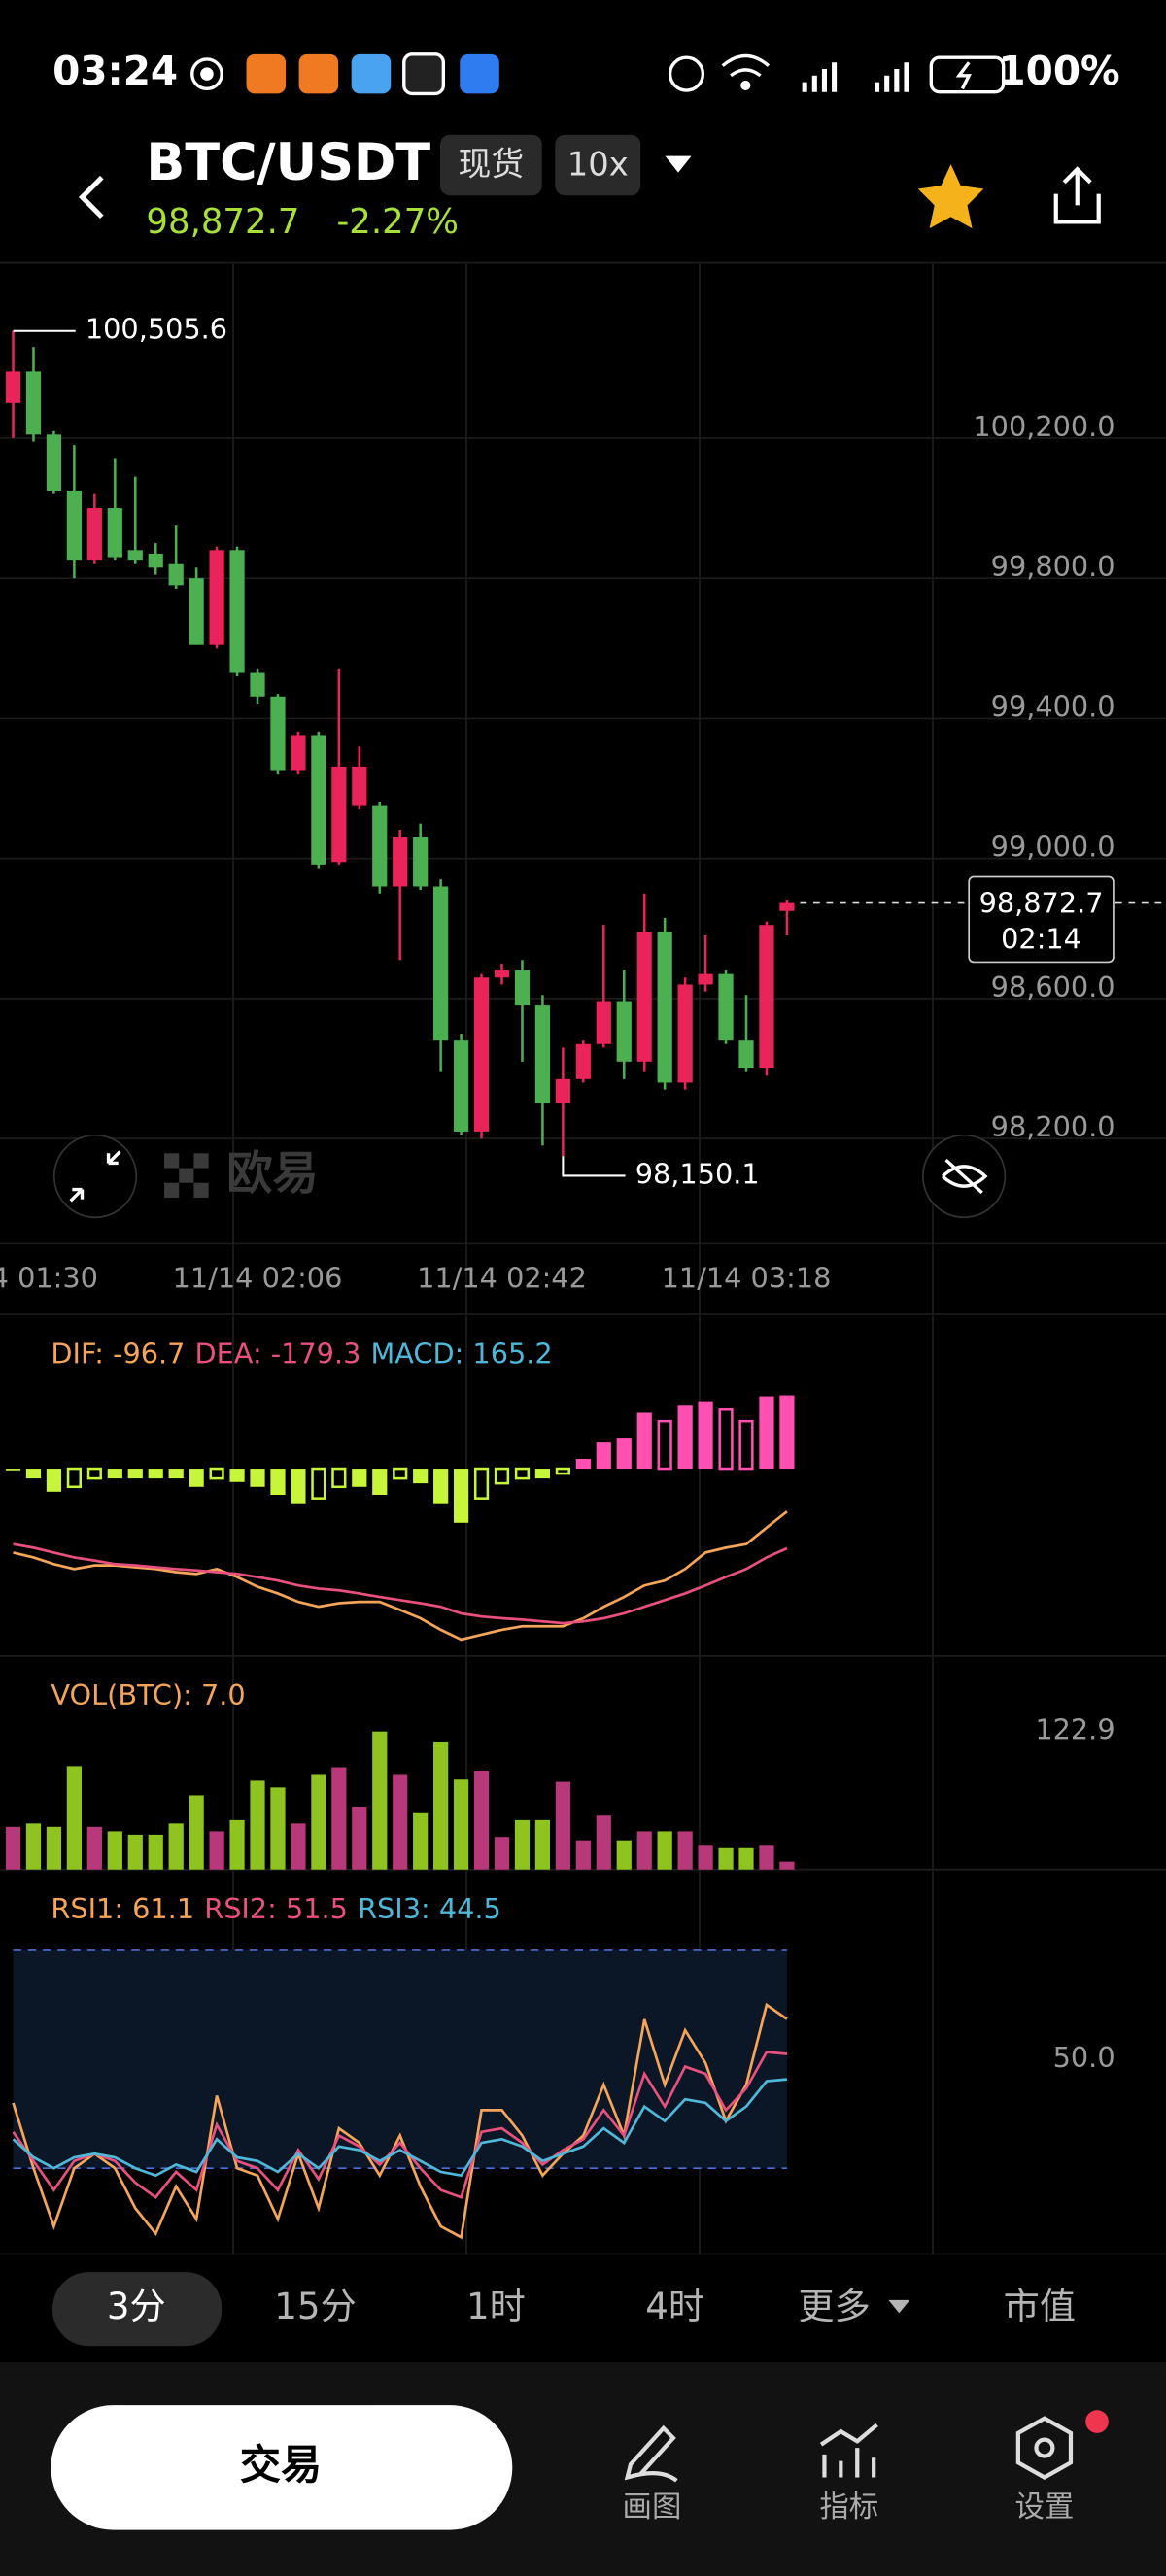  I want to click on status-icons, so click(598, 74).